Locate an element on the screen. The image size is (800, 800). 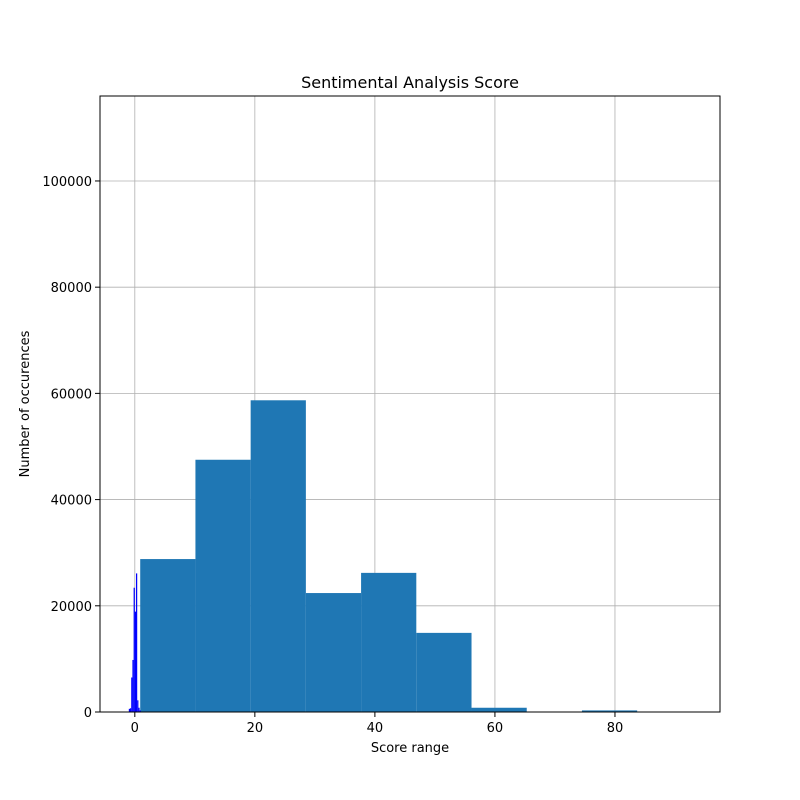
y-axis-label: Number of occurences is located at coordinates (25, 403).